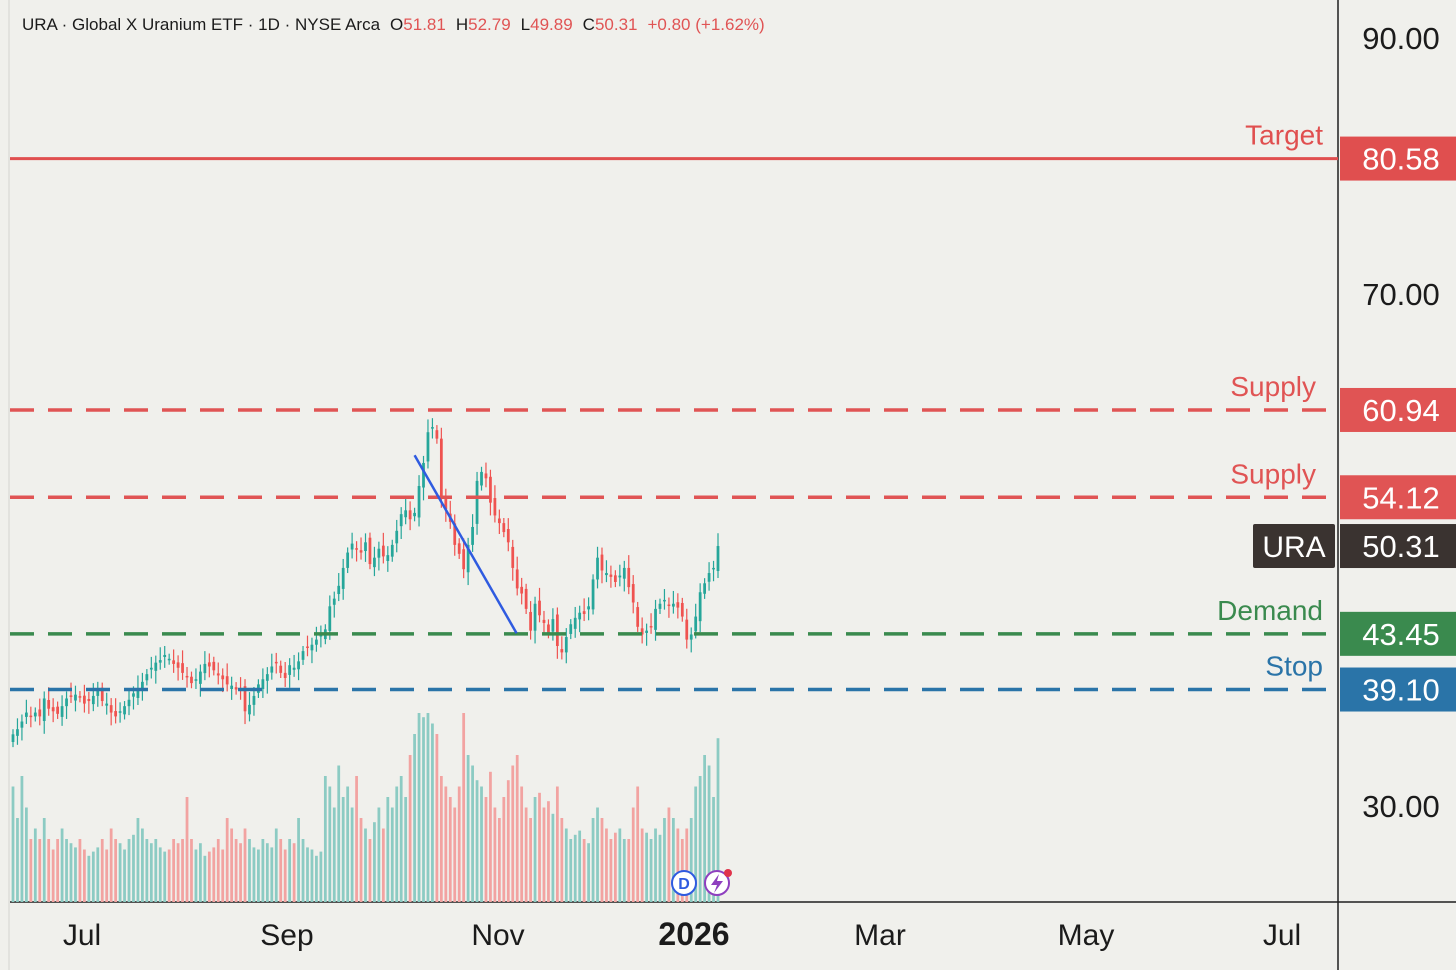 The image size is (1456, 970). Describe the element at coordinates (1401, 690) in the screenshot. I see `level-price-value: 39.10` at that location.